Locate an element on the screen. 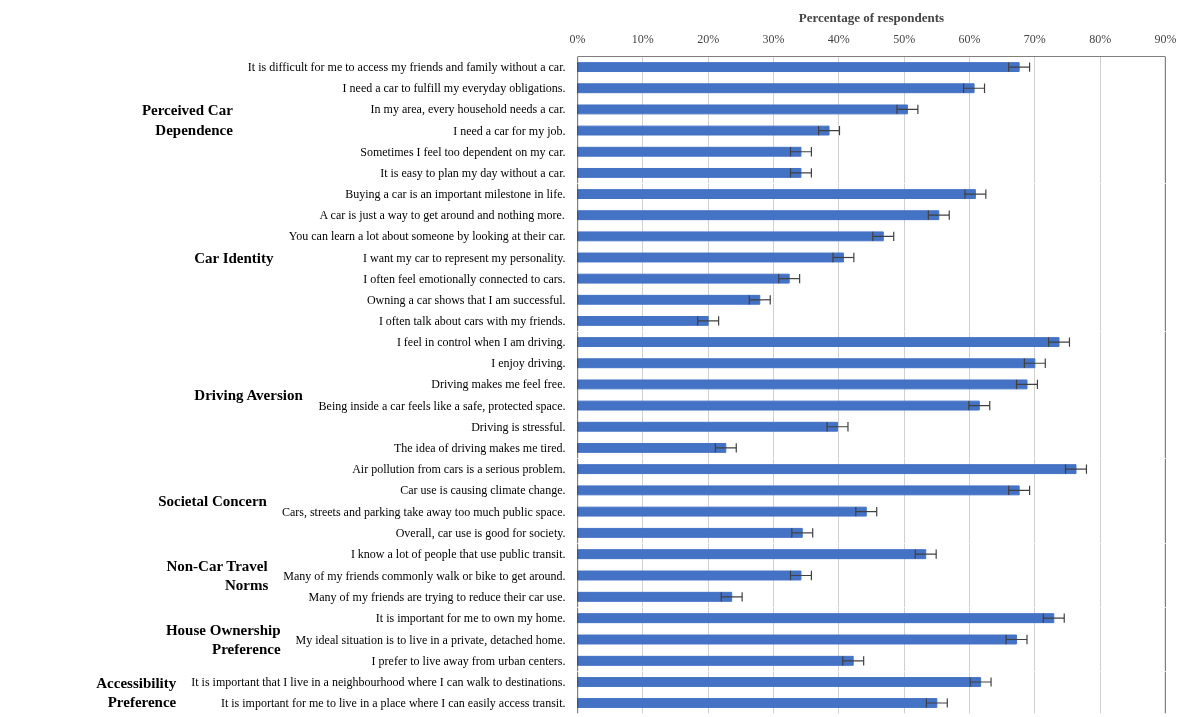 The image size is (1187, 717). y-tick-label: The idea of driving makes me tired. is located at coordinates (479, 447).